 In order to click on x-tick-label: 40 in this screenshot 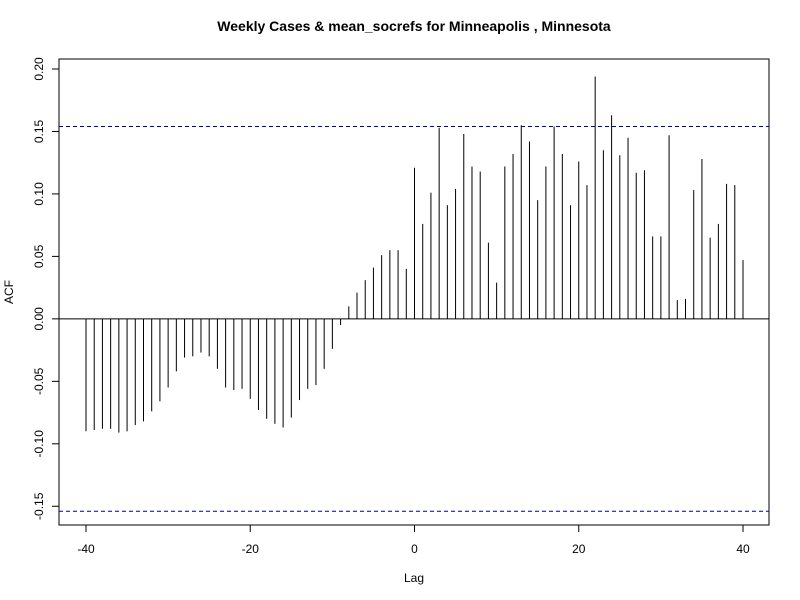, I will do `click(743, 549)`.